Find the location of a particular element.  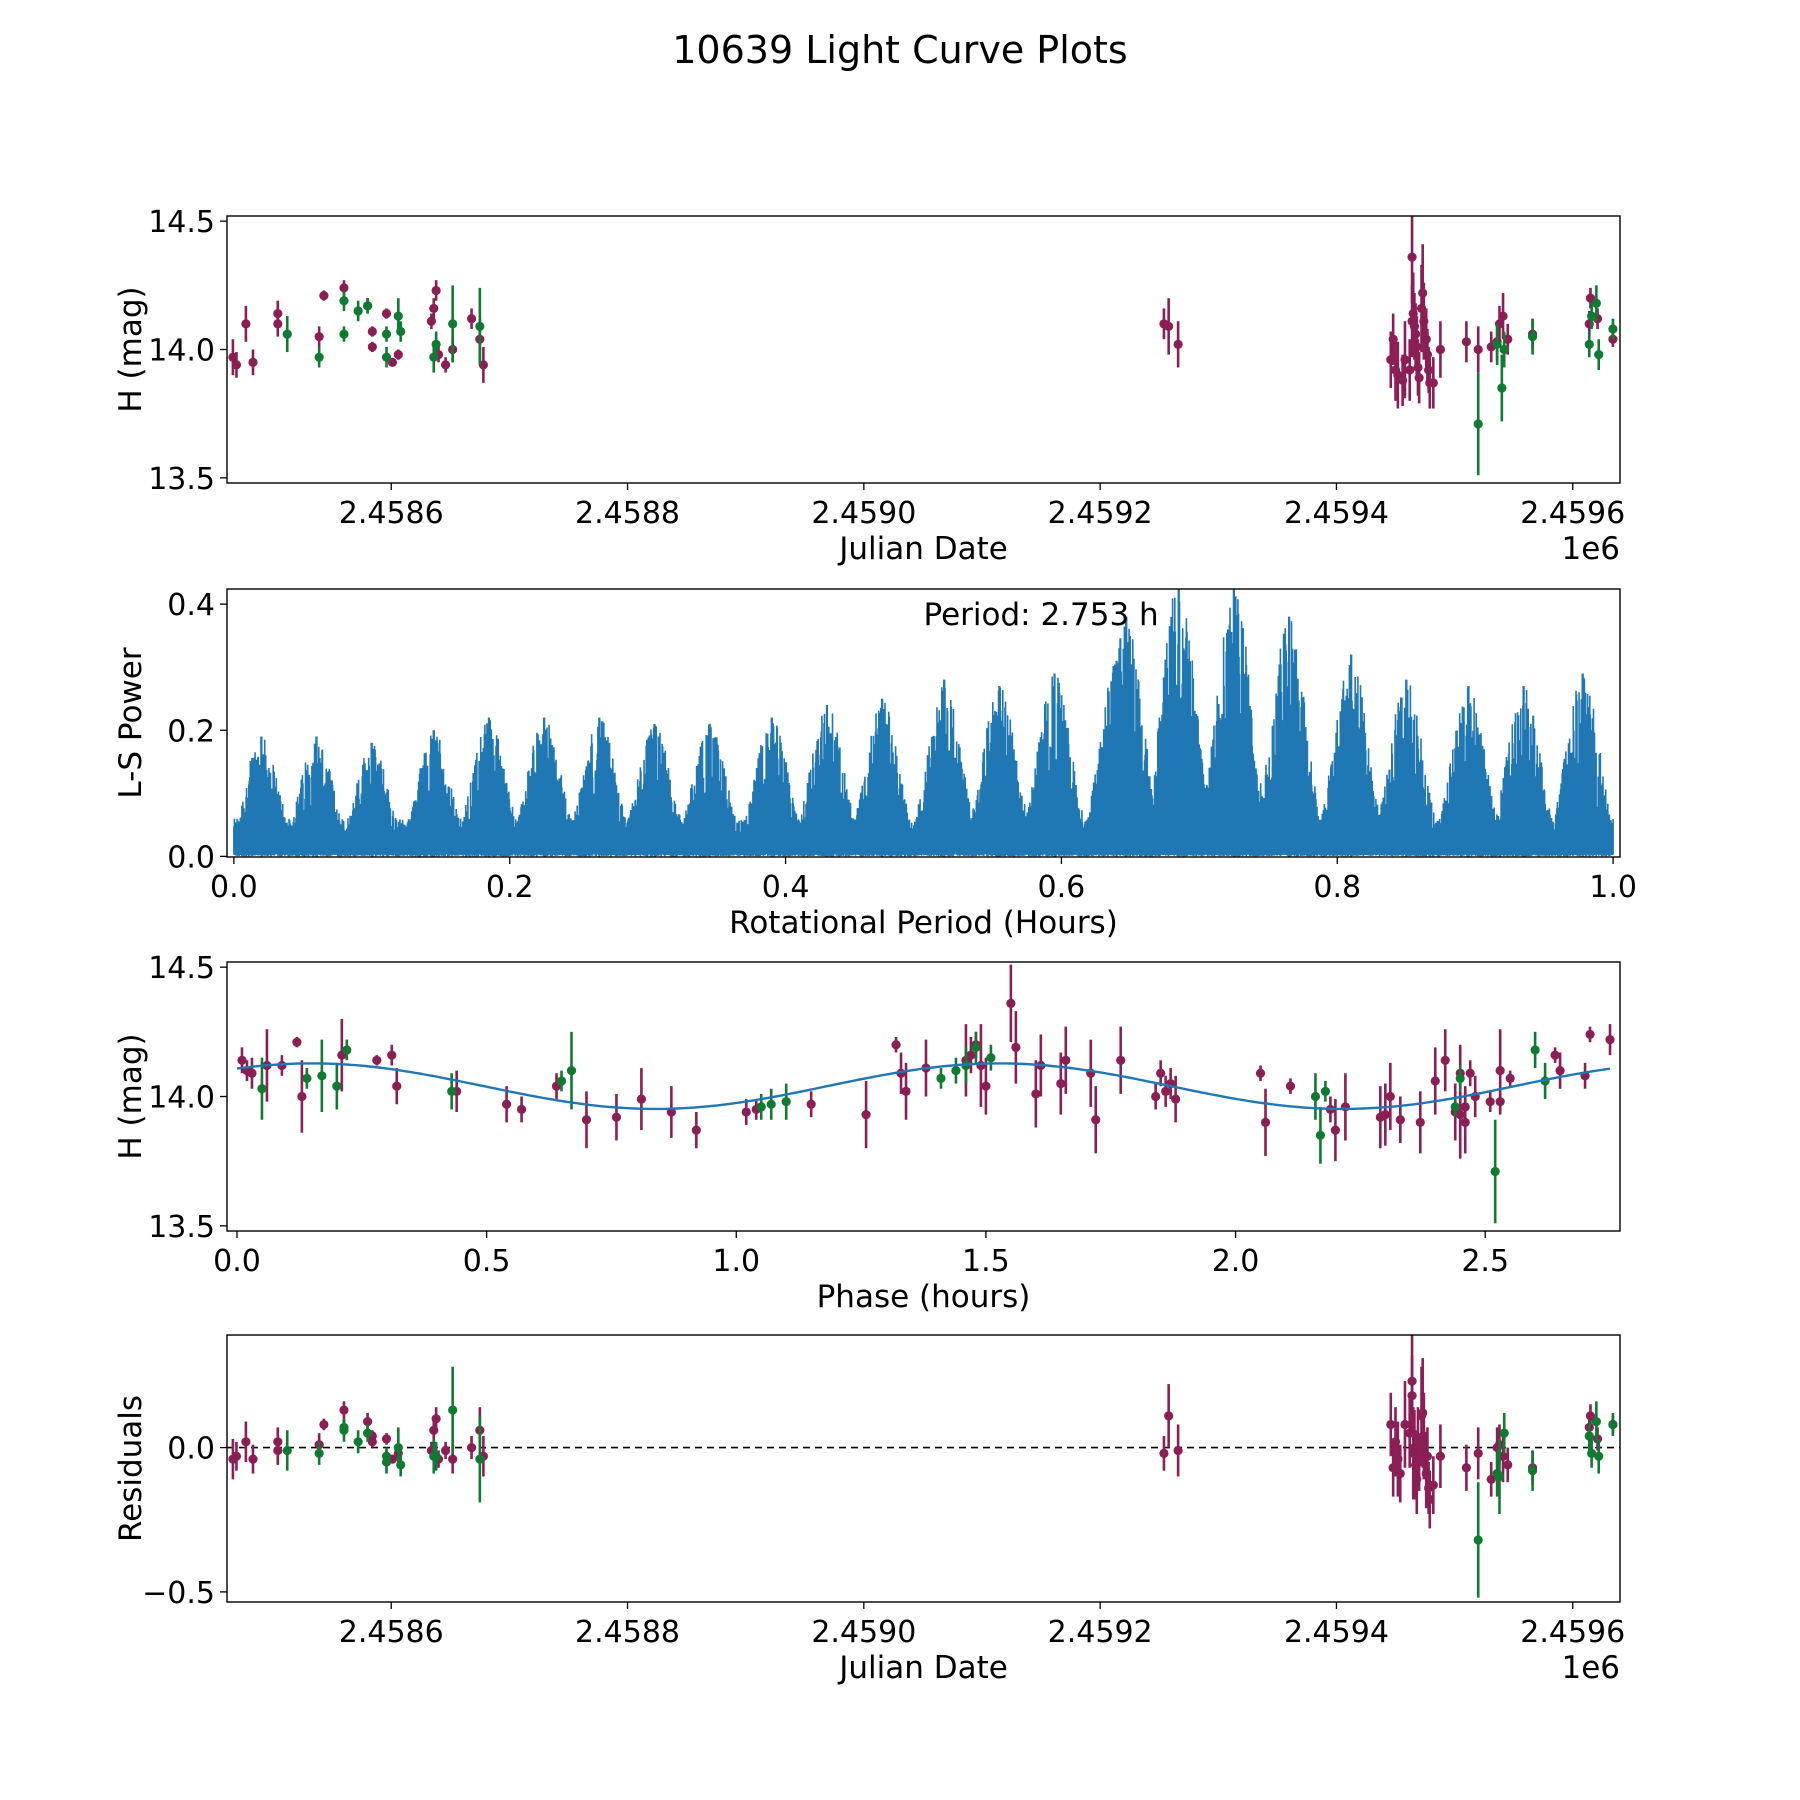

residuals-xtick-label: 2.4594 is located at coordinates (1336, 1632).